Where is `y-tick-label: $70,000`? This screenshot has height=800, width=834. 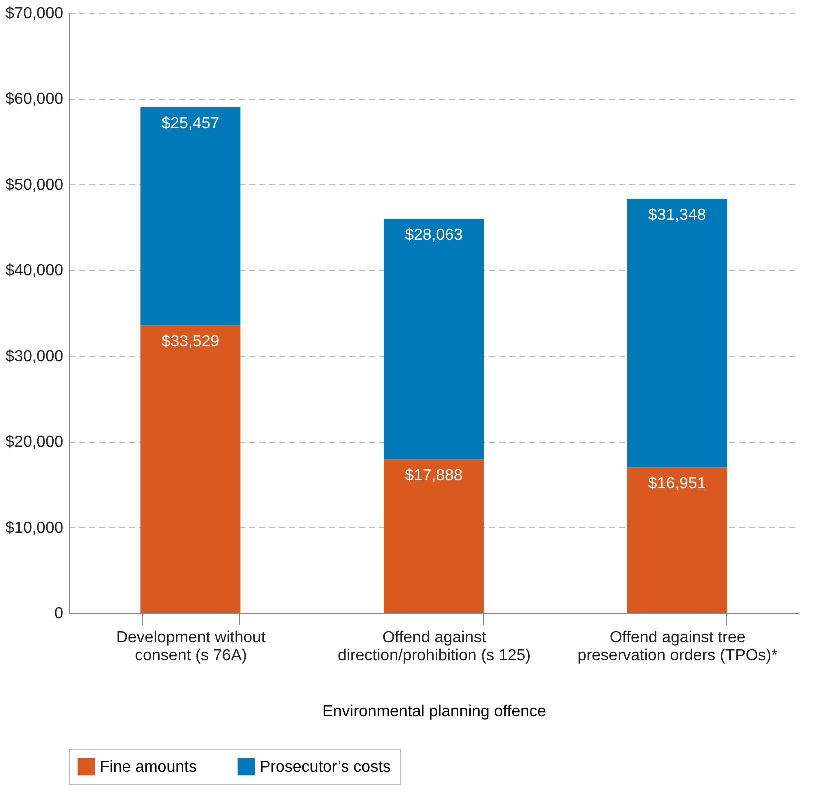 y-tick-label: $70,000 is located at coordinates (35, 14).